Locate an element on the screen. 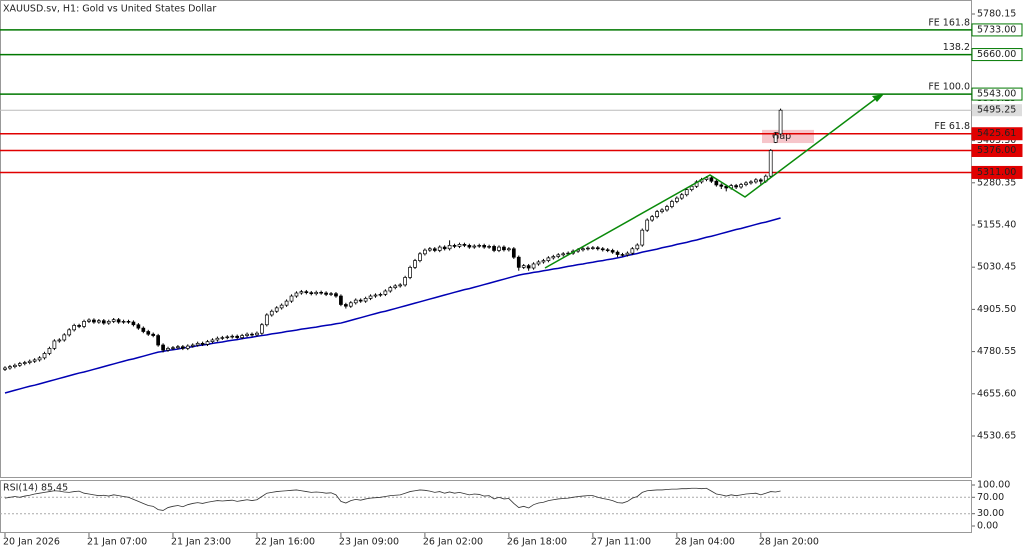  y-tick-label: 5030.45 is located at coordinates (996, 267).